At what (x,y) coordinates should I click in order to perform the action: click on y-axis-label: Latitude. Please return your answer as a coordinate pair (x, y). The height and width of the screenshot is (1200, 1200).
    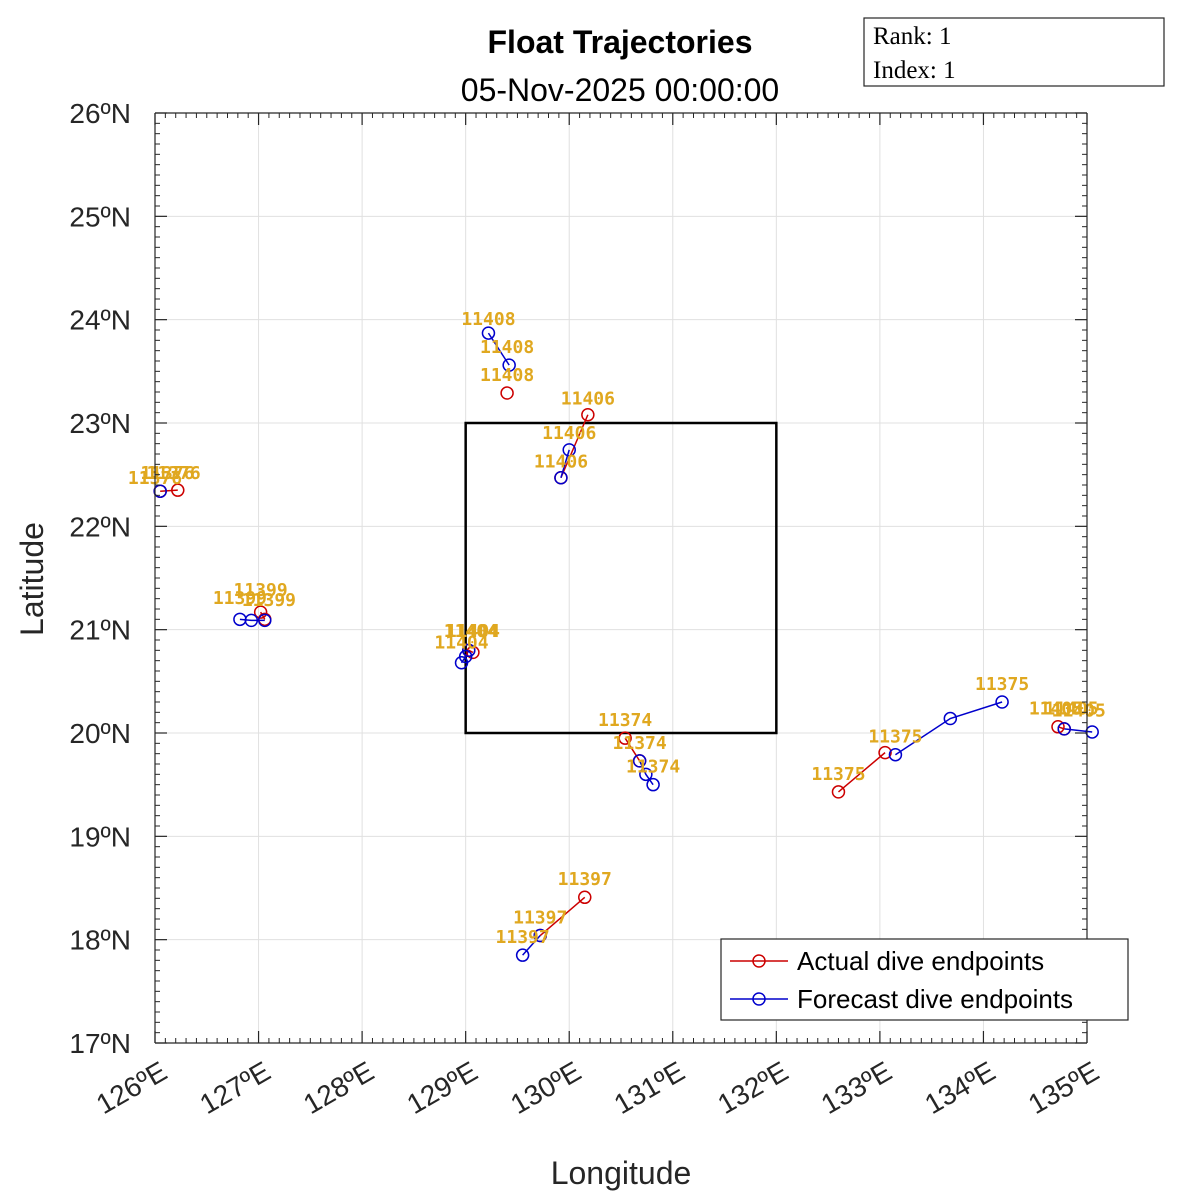
    Looking at the image, I should click on (32, 579).